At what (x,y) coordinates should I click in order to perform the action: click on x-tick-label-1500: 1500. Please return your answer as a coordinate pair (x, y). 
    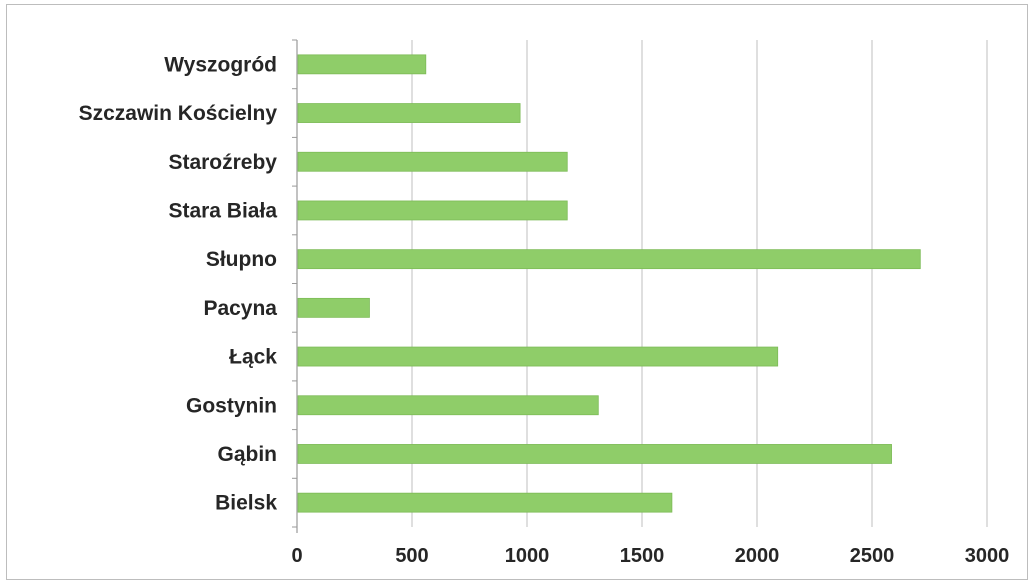
    Looking at the image, I should click on (642, 556).